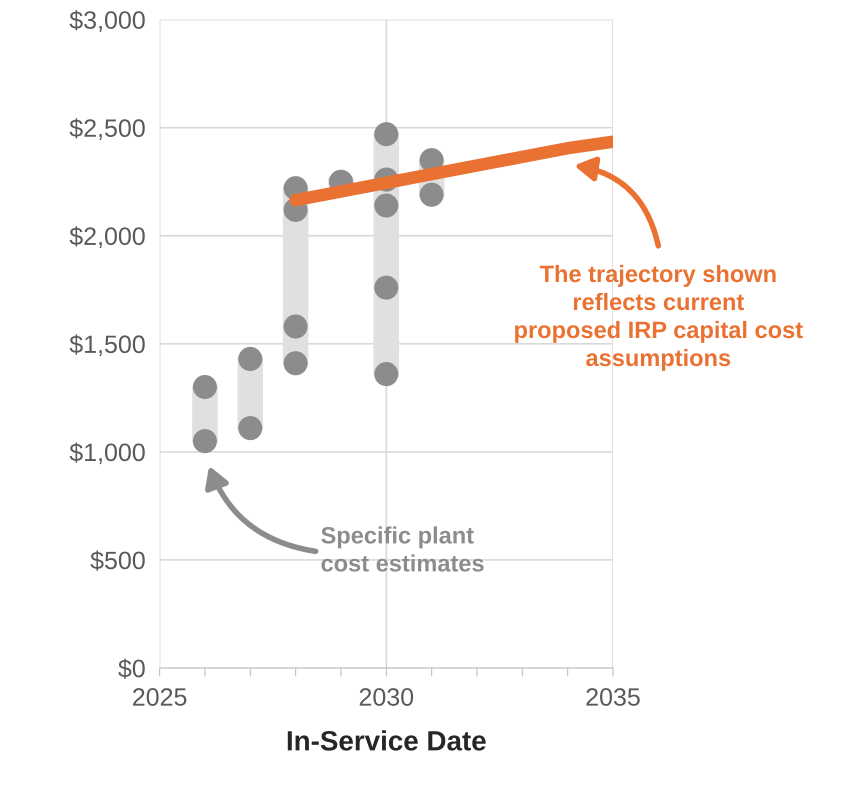 The width and height of the screenshot is (849, 785). Describe the element at coordinates (107, 237) in the screenshot. I see `y-tick-label: $2,000` at that location.